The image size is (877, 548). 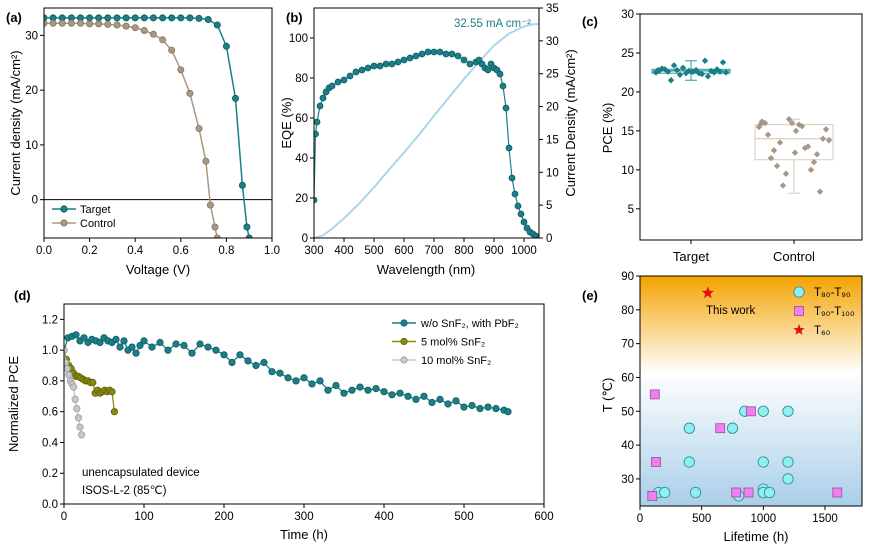 I want to click on panel-b-integrated-current-line, so click(x=426, y=130).